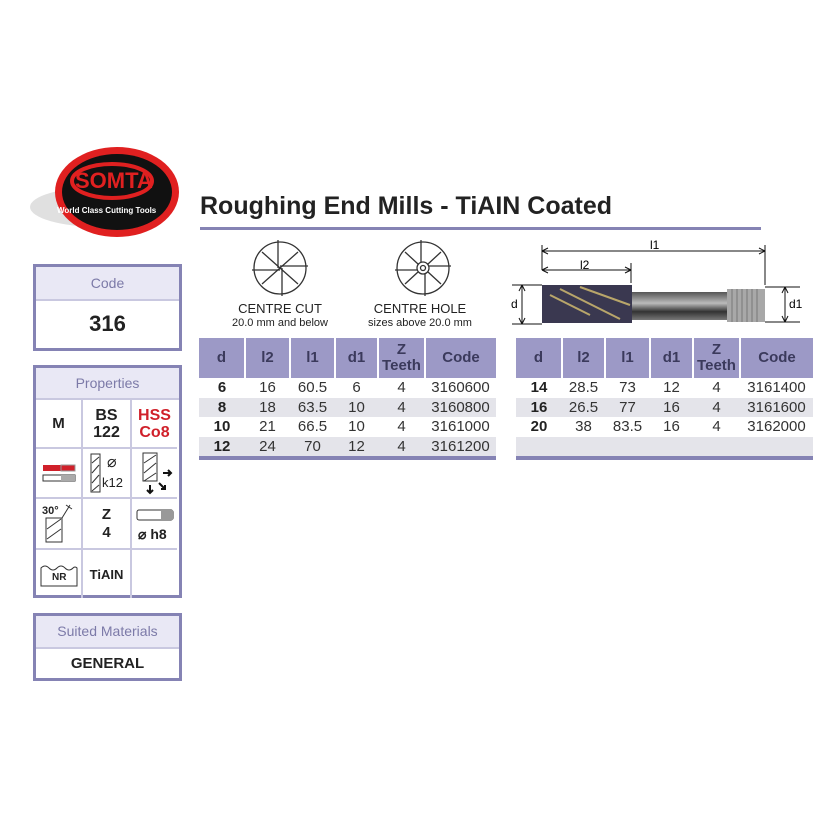  Describe the element at coordinates (656, 285) in the screenshot. I see `end-mill-drawing` at that location.